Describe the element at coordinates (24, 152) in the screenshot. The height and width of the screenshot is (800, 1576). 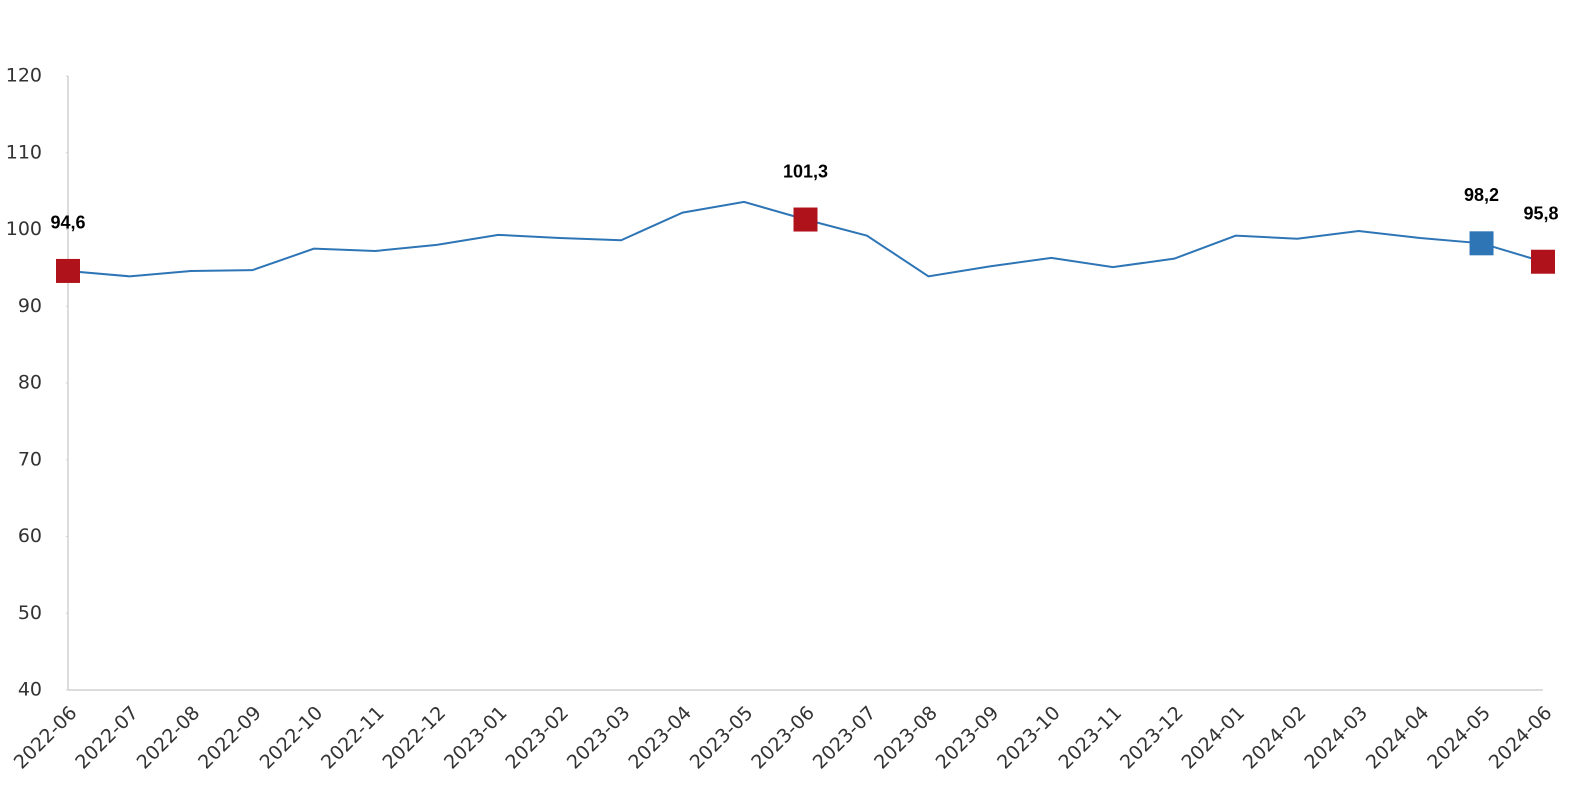
I see `y-tick-label: 110` at that location.